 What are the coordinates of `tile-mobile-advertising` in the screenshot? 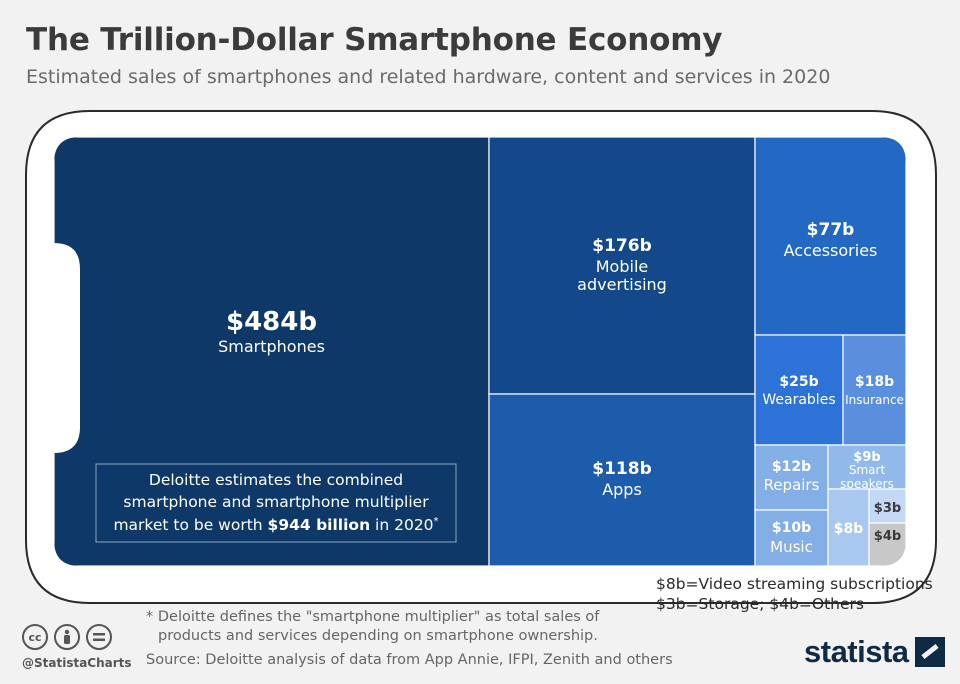 It's located at (622, 266).